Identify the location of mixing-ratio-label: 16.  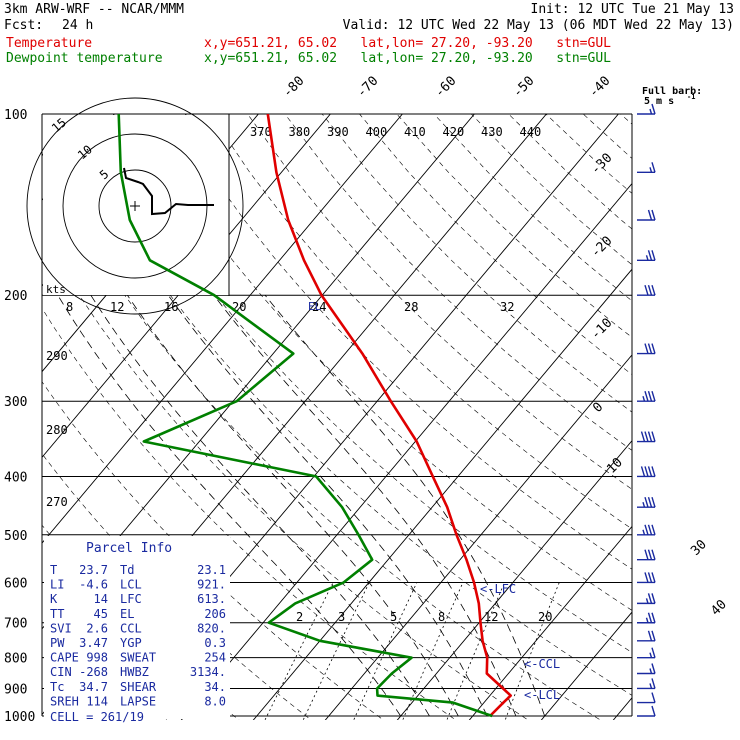
(171, 307).